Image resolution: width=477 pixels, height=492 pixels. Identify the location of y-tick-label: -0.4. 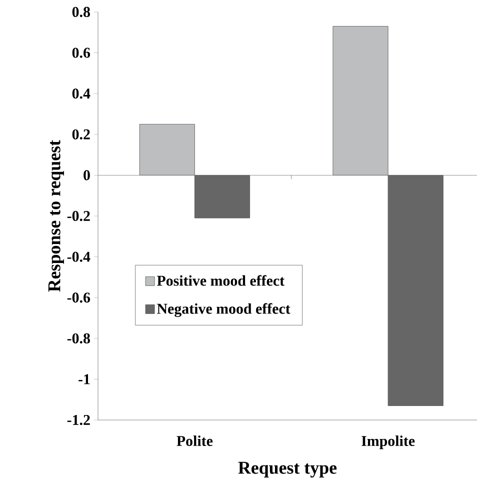
(78, 257).